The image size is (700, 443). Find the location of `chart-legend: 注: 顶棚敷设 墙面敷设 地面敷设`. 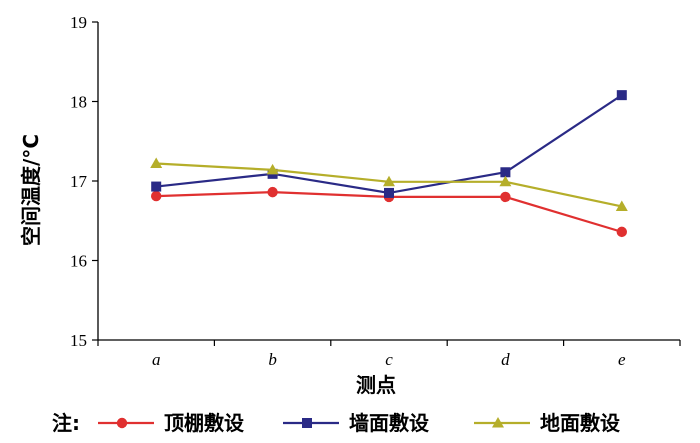

chart-legend: 注: 顶棚敷设 墙面敷设 地面敷设 is located at coordinates (336, 423).